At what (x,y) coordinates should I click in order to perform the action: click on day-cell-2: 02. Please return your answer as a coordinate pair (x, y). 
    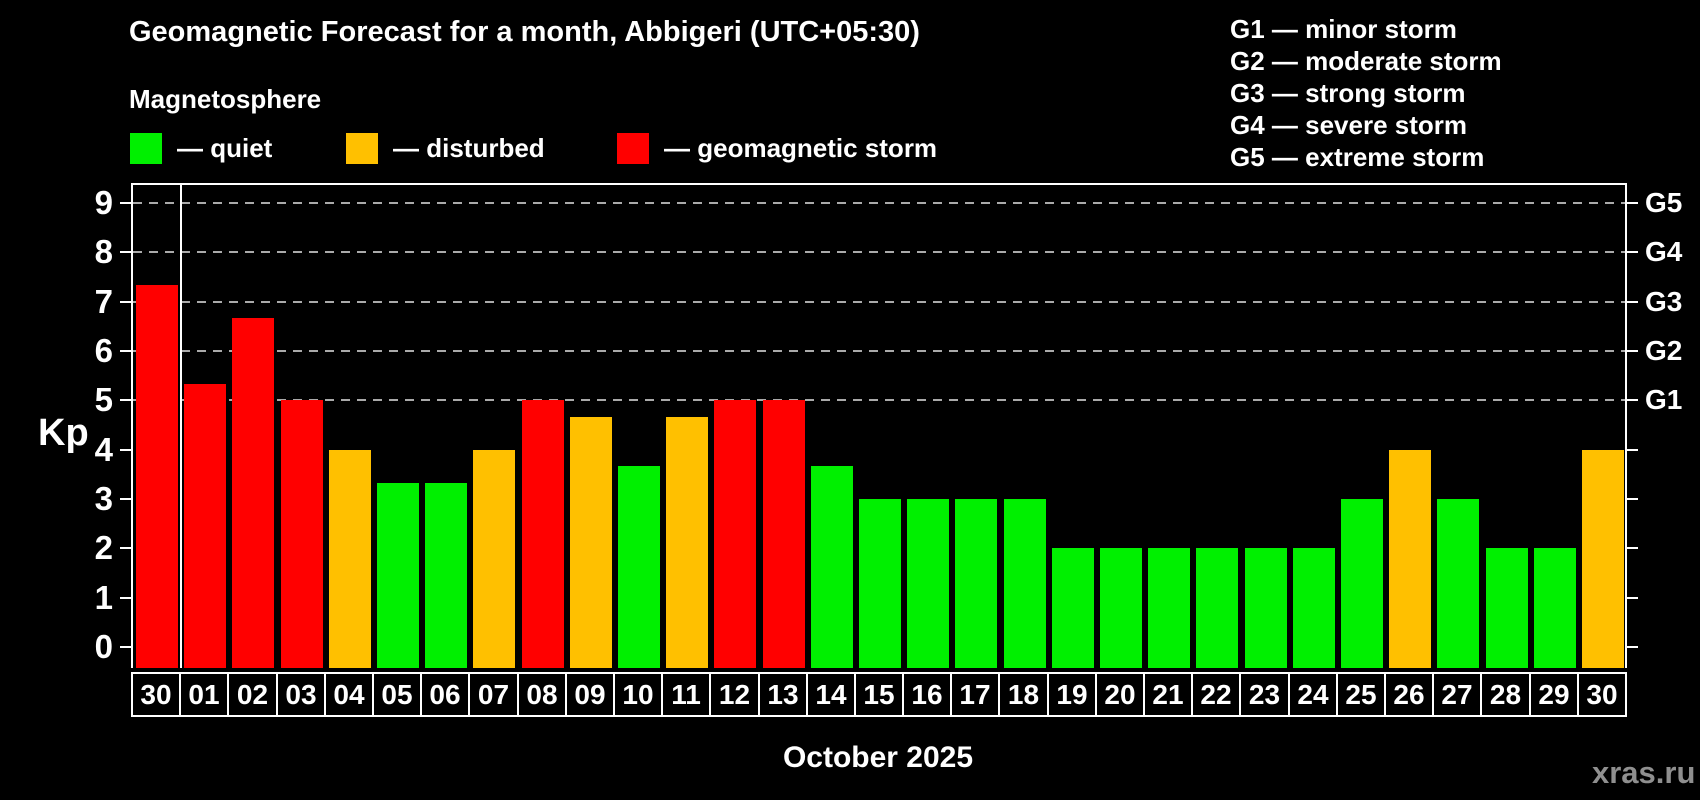
    Looking at the image, I should click on (252, 694).